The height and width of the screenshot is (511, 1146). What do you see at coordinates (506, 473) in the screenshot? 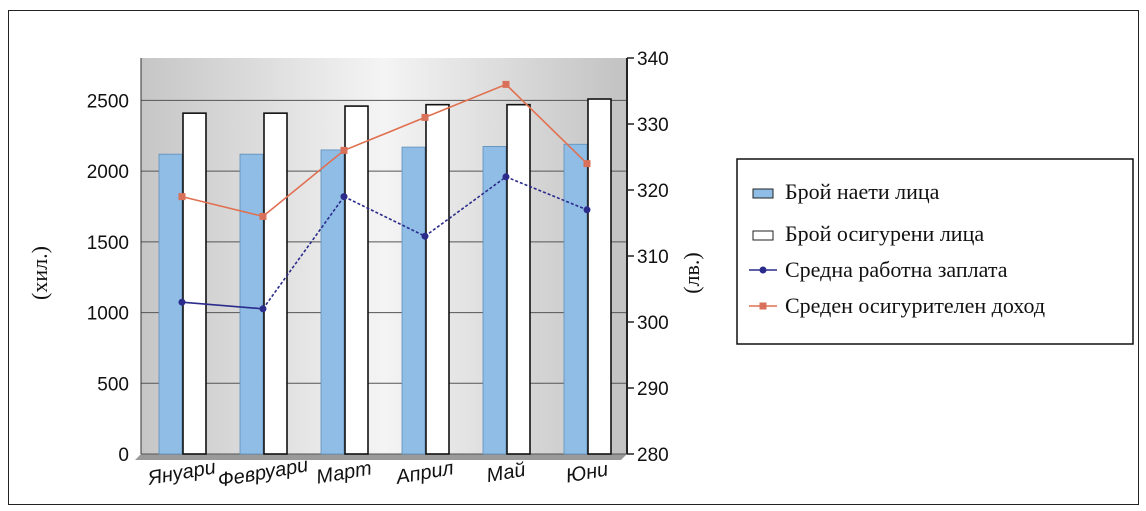
I see `x-tick-4: Май` at bounding box center [506, 473].